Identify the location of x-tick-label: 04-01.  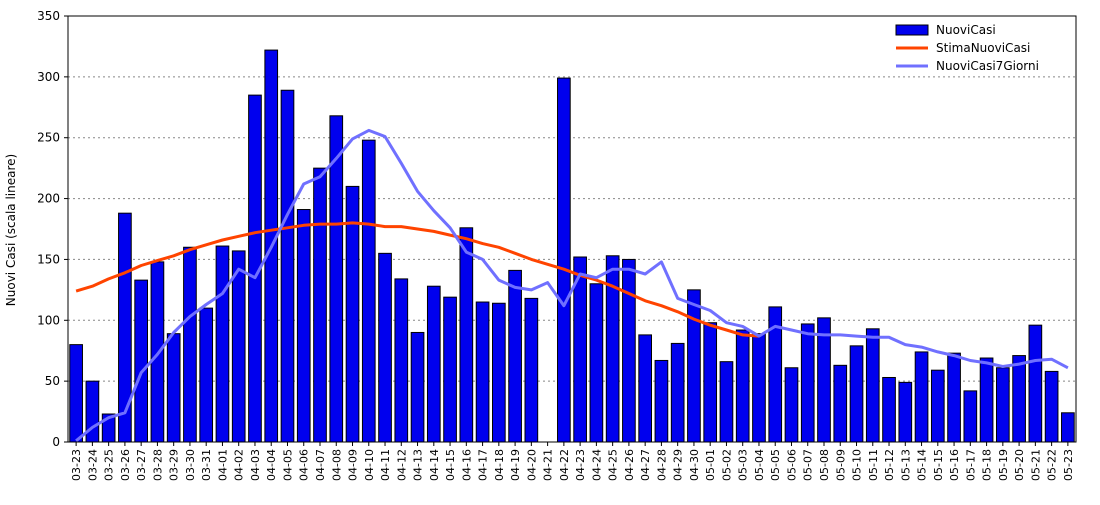
(222, 465).